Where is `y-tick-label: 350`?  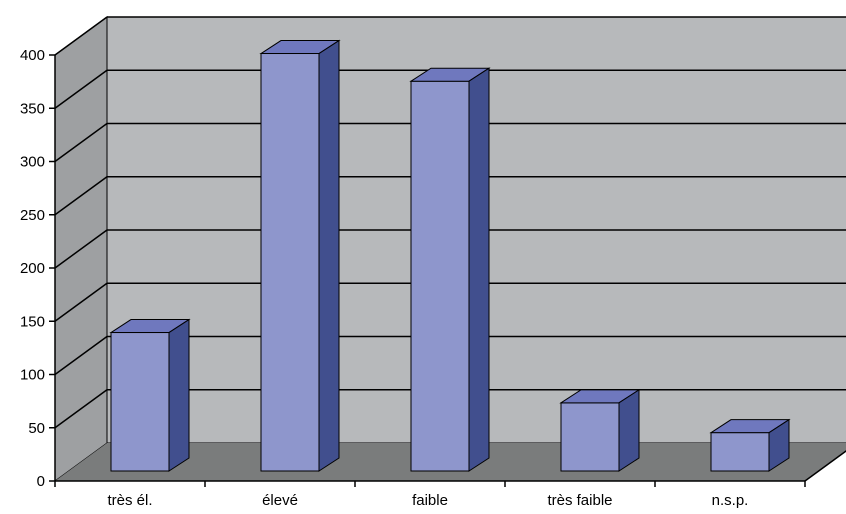
y-tick-label: 350 is located at coordinates (32, 108).